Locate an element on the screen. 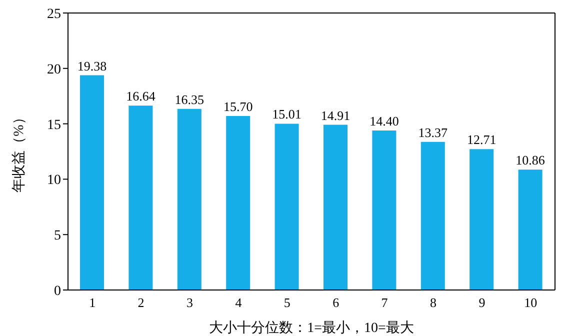  data-label: 16.35 is located at coordinates (189, 99).